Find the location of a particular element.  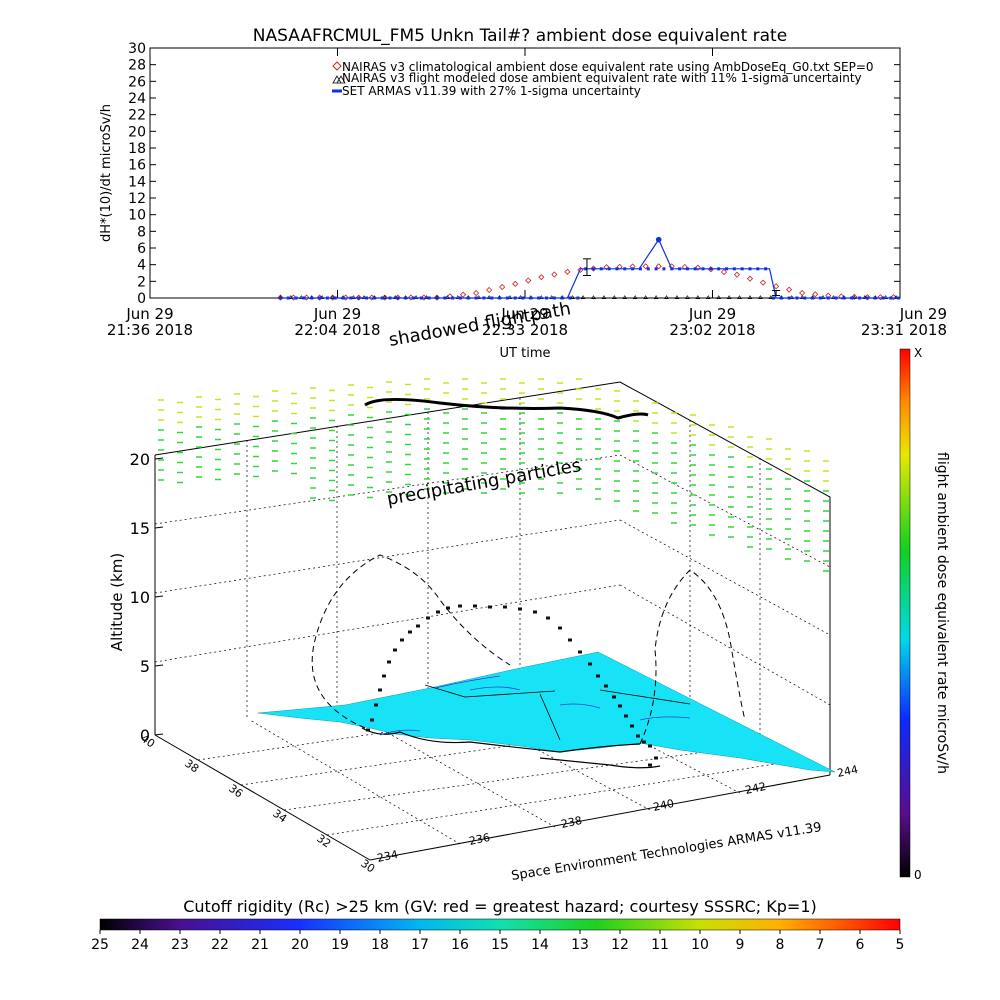

top-y-tick-label: 6 is located at coordinates (141, 249).